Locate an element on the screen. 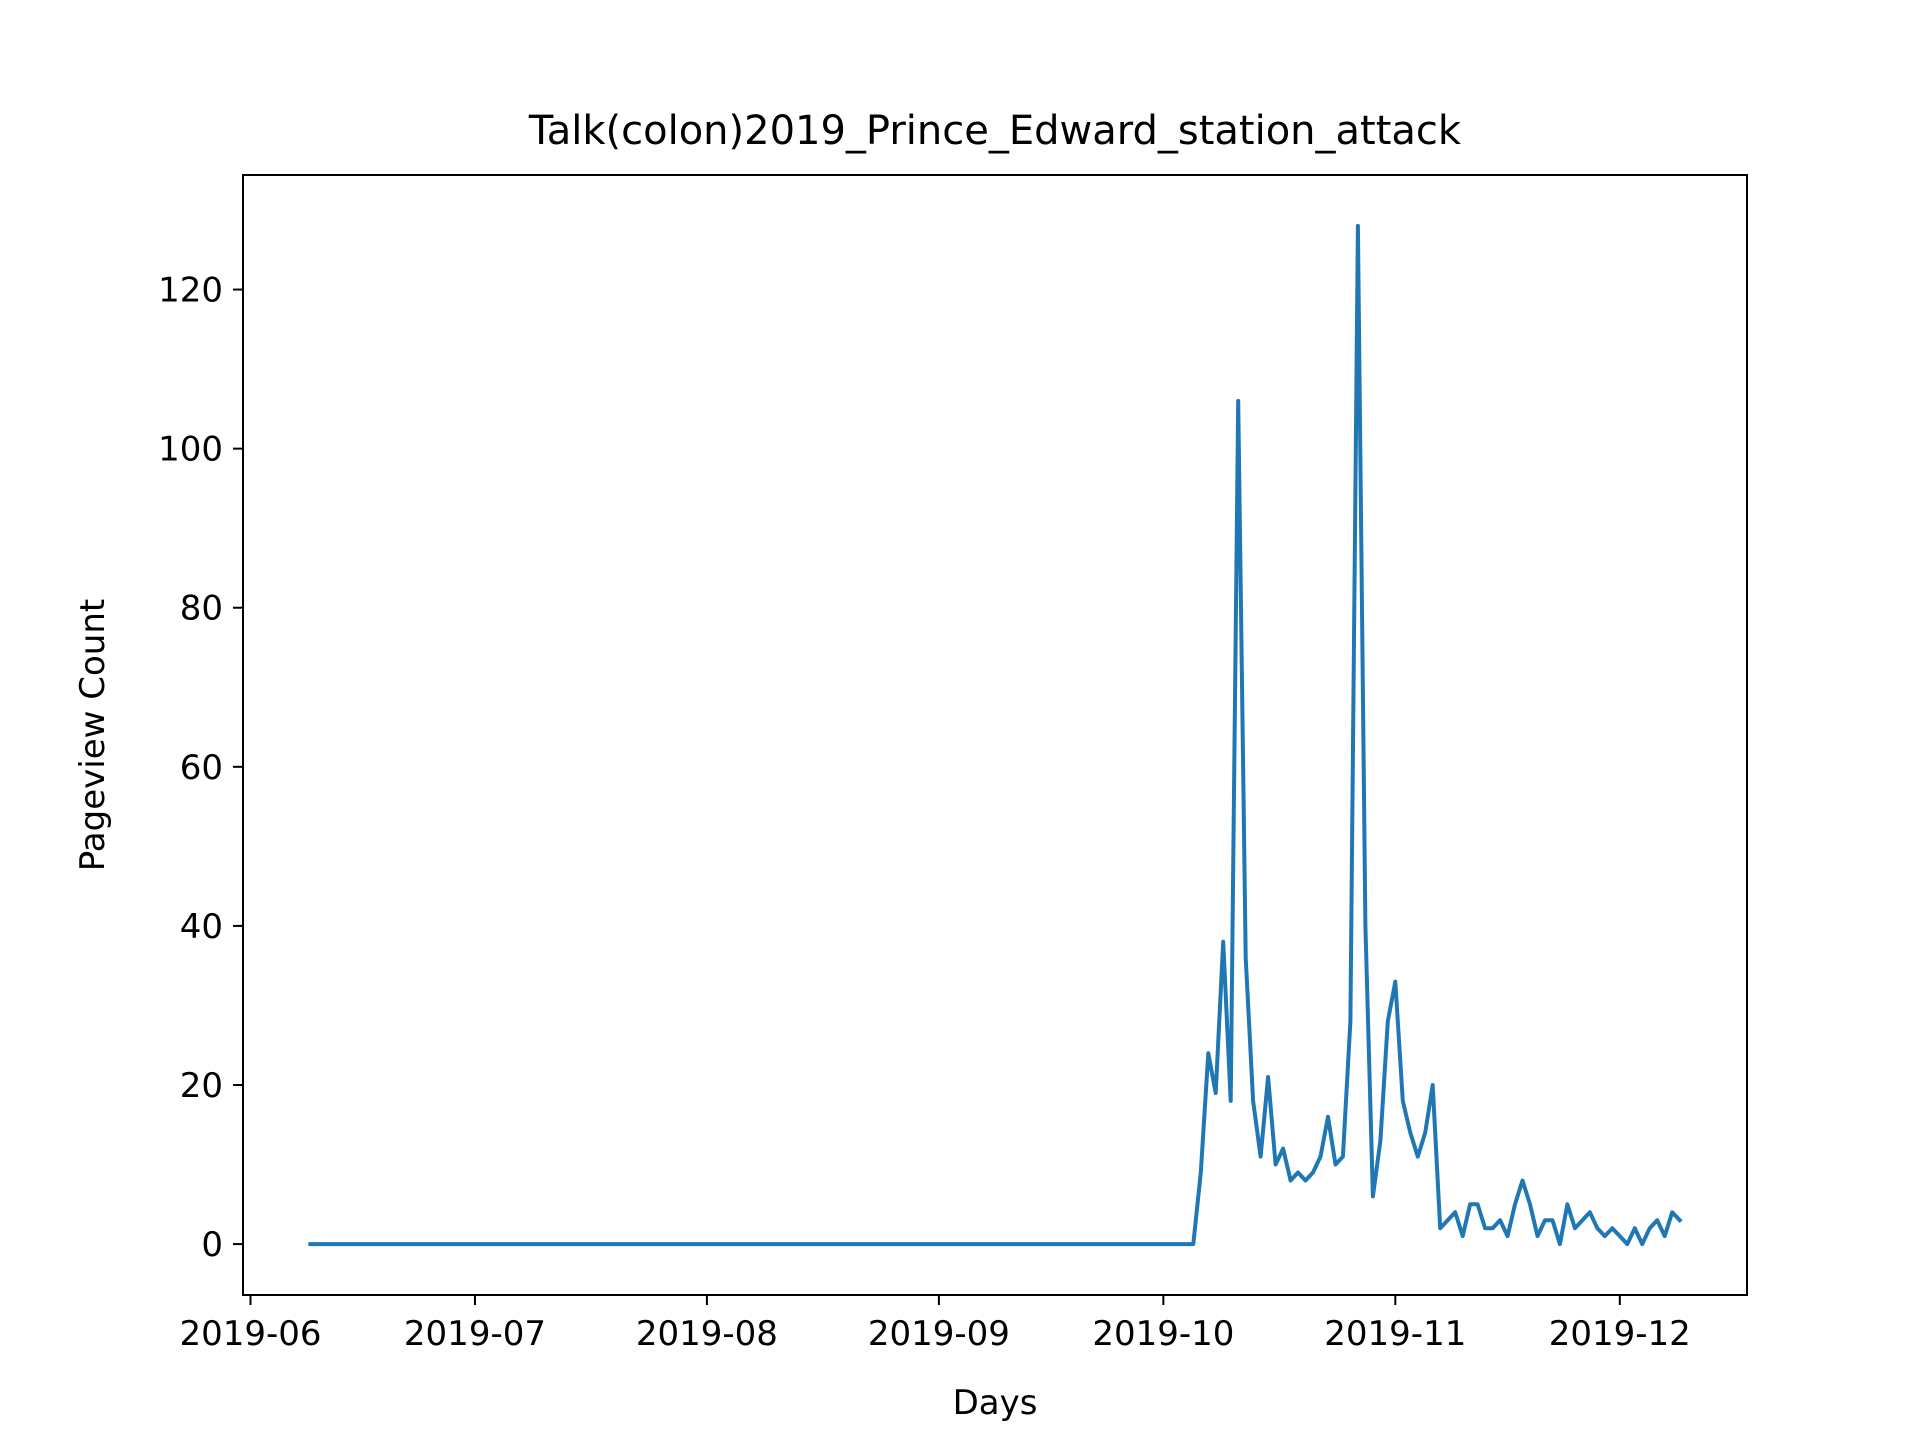 This screenshot has width=1920, height=1440. x-tick-label: 2019-07 is located at coordinates (475, 1334).